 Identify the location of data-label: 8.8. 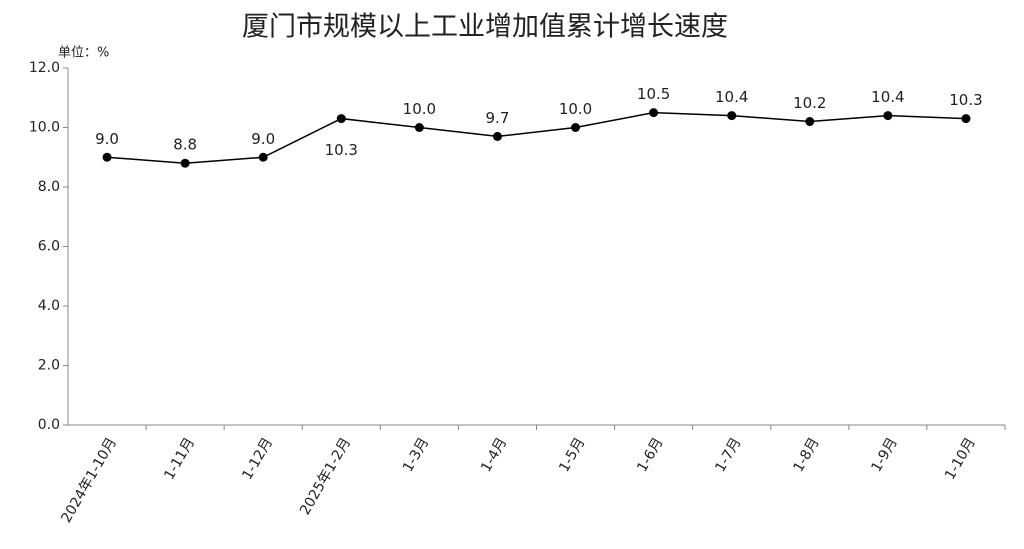
(185, 145).